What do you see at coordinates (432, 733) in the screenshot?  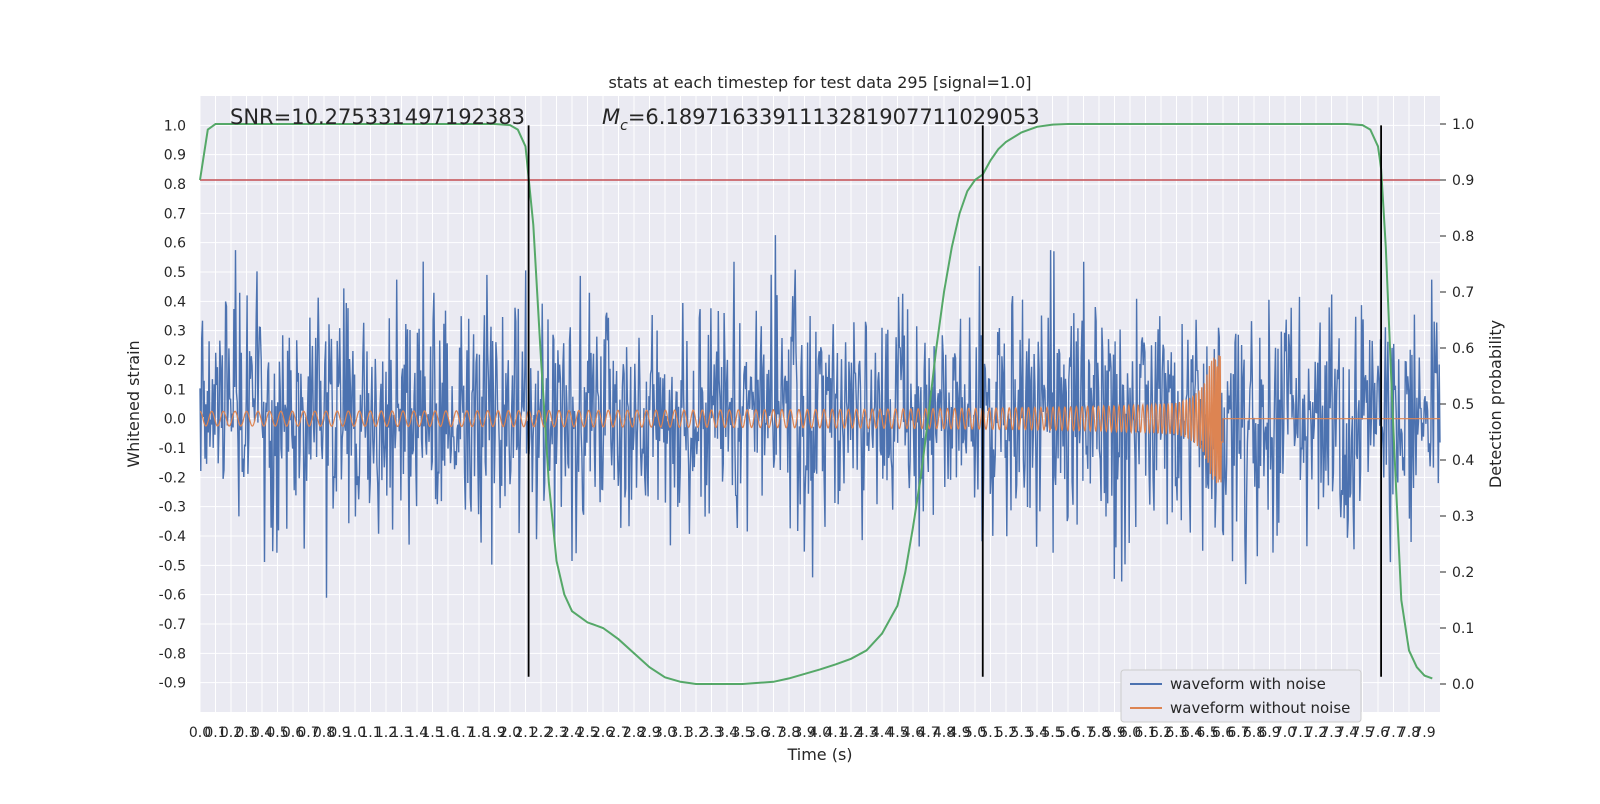 I see `x-tick-label: 1.5` at bounding box center [432, 733].